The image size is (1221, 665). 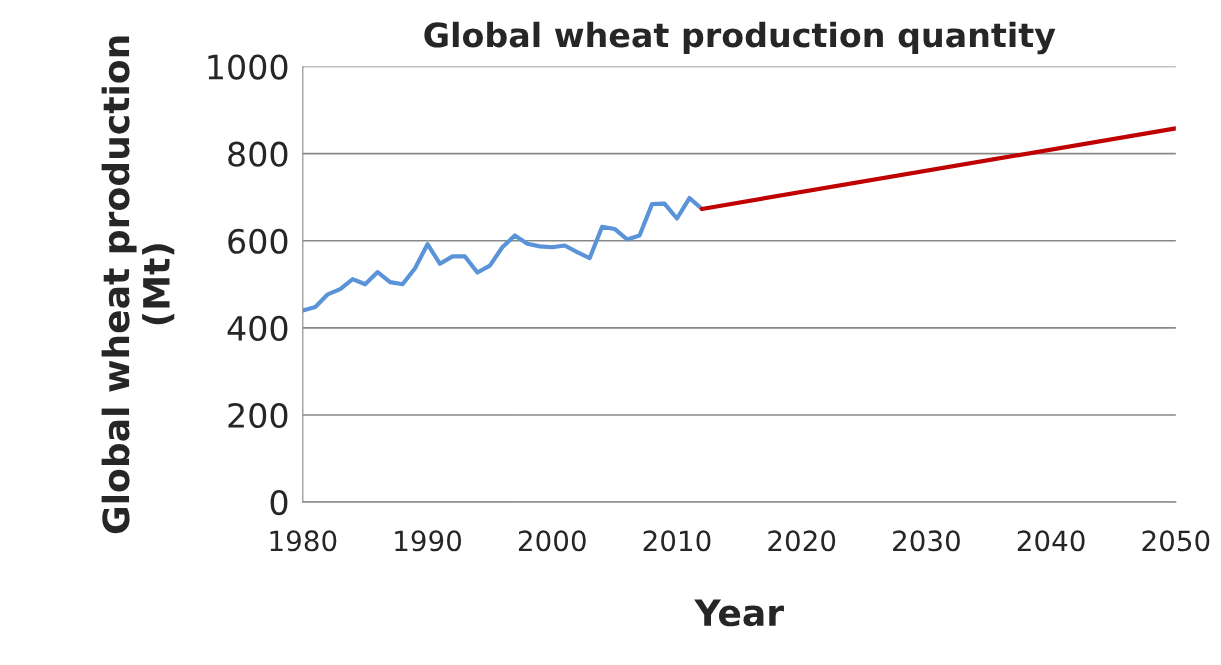 I want to click on y-tick-label: 0, so click(x=279, y=503).